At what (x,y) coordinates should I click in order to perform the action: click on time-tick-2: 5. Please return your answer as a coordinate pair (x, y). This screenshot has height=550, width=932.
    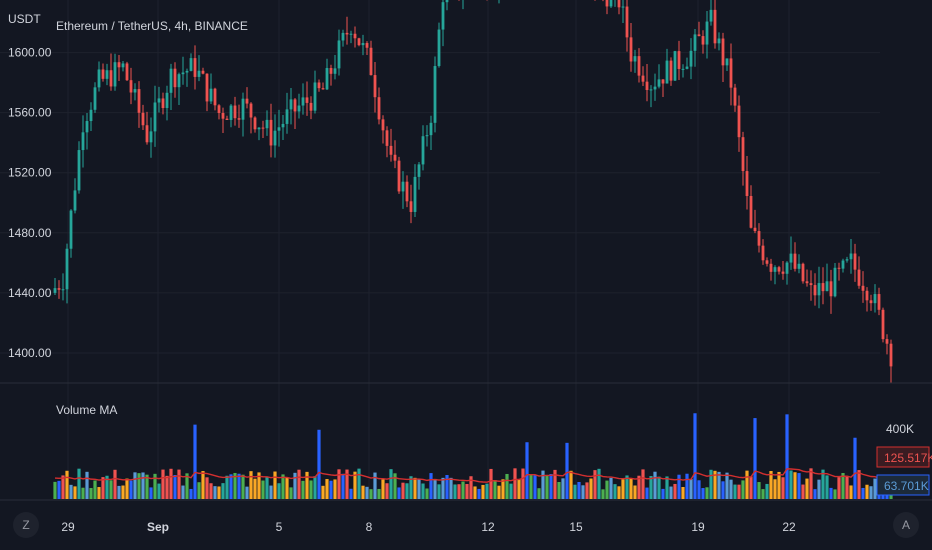
    Looking at the image, I should click on (279, 527).